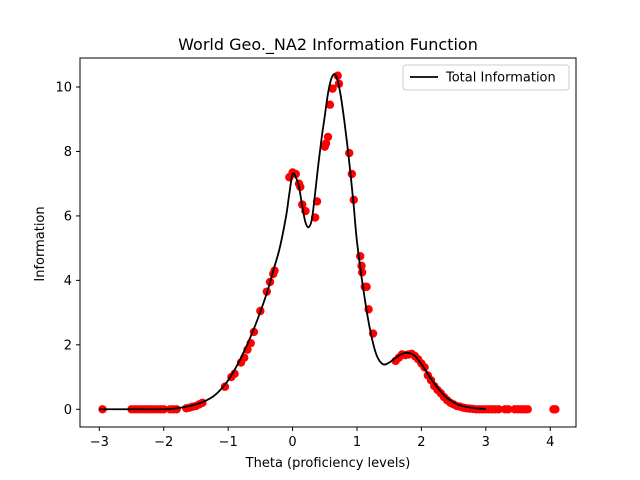 Image resolution: width=640 pixels, height=480 pixels. I want to click on y-tick-label: 2, so click(68, 345).